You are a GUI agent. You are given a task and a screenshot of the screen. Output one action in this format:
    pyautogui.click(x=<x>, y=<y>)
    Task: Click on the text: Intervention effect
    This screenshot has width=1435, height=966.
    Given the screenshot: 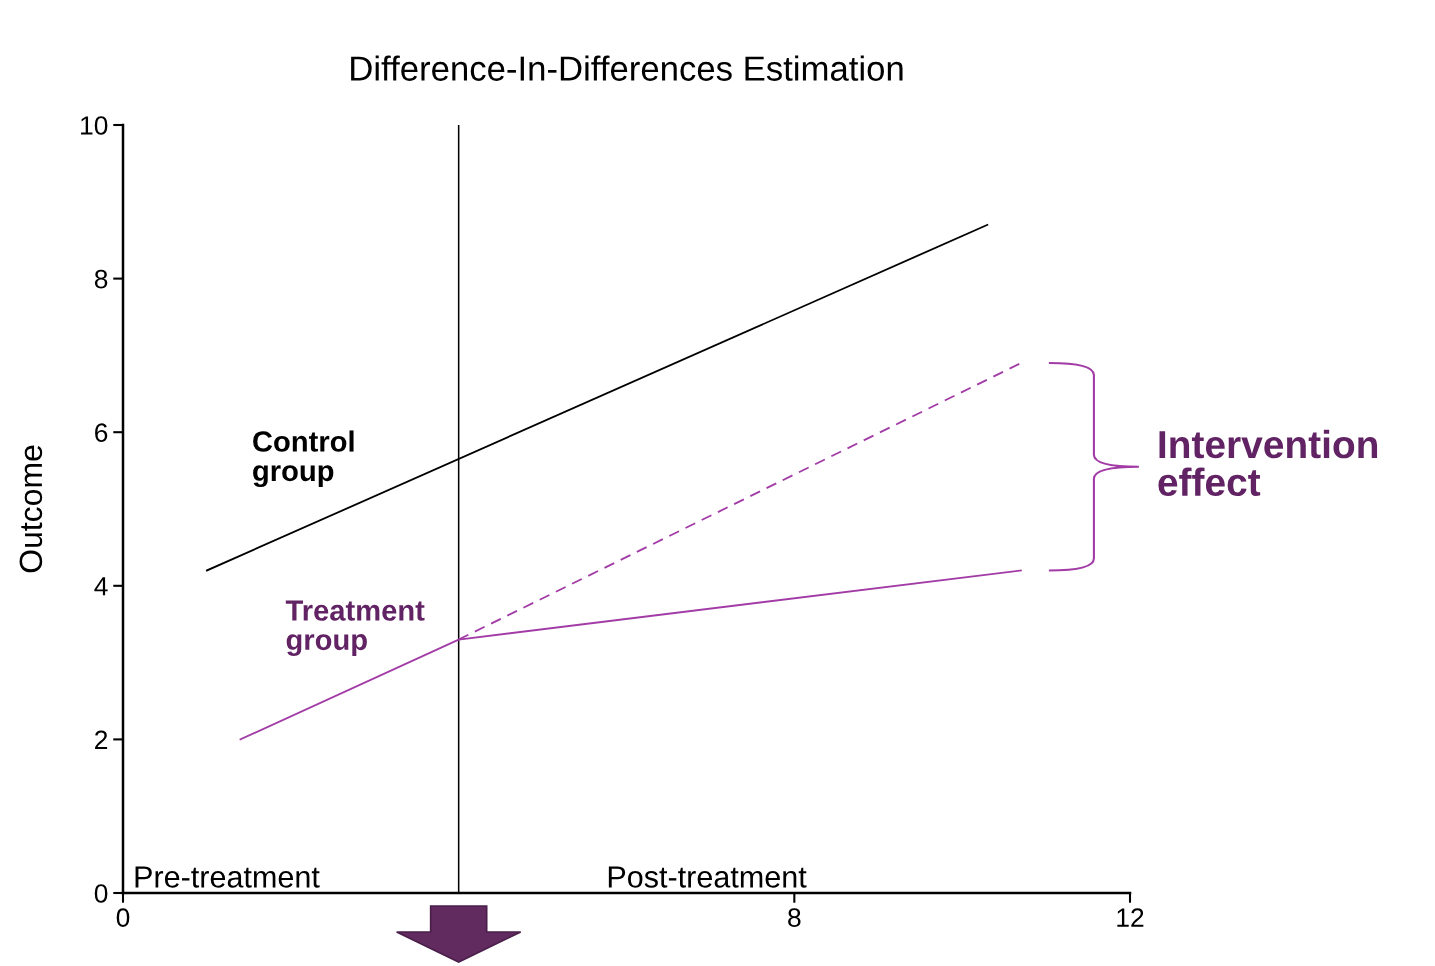 What is the action you would take?
    pyautogui.click(x=1268, y=463)
    